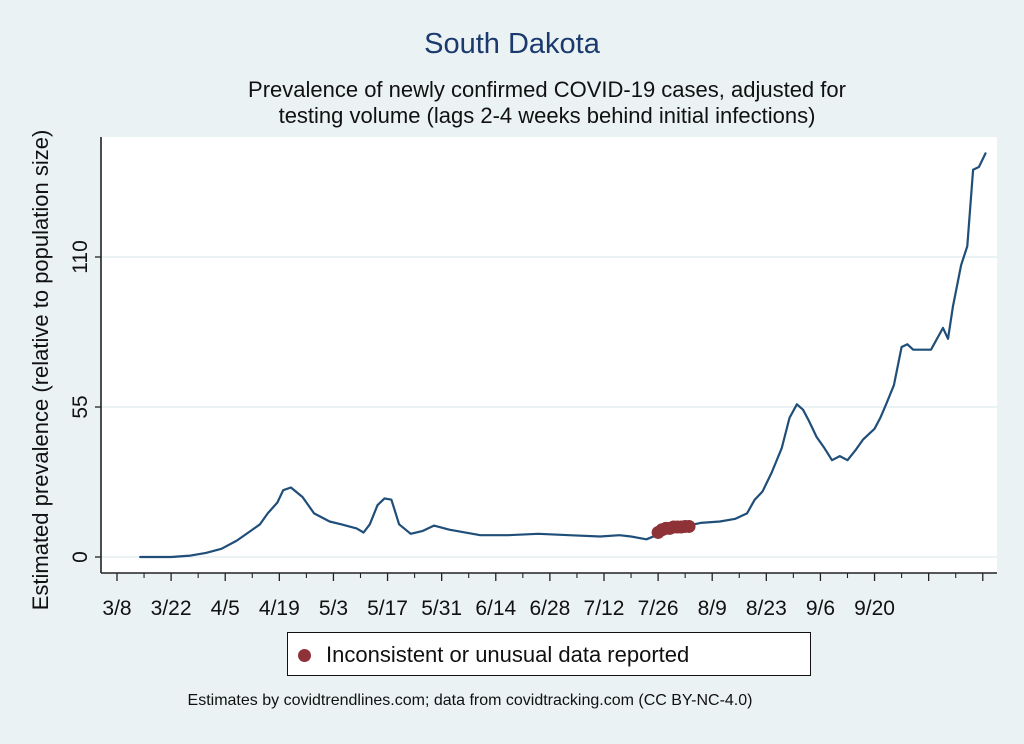 The width and height of the screenshot is (1024, 744). I want to click on marker-layer, so click(673, 529).